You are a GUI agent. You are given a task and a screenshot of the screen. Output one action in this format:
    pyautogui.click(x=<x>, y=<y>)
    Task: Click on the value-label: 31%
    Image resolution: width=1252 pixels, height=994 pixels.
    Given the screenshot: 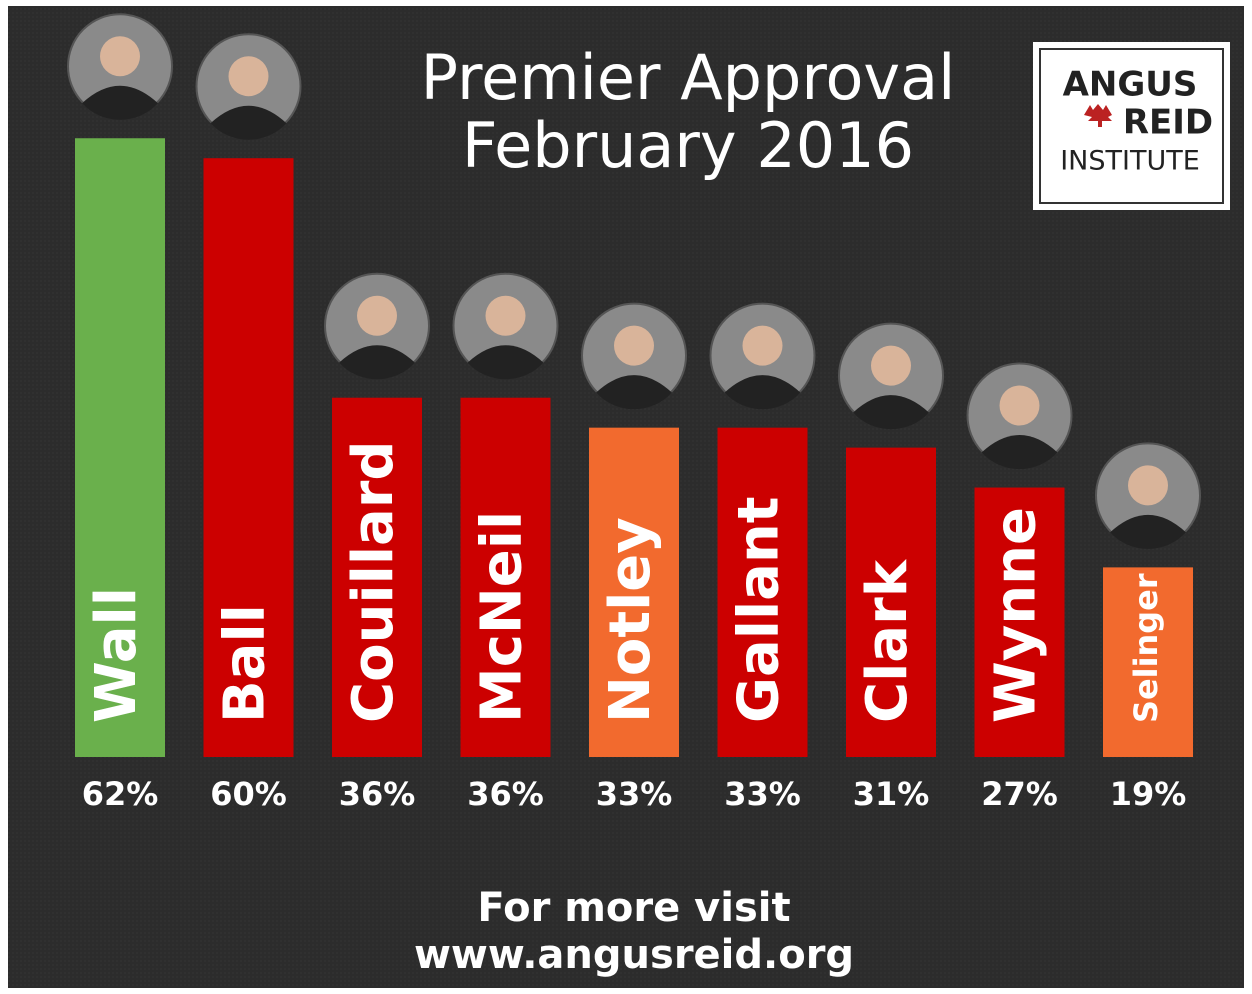 What is the action you would take?
    pyautogui.click(x=891, y=794)
    